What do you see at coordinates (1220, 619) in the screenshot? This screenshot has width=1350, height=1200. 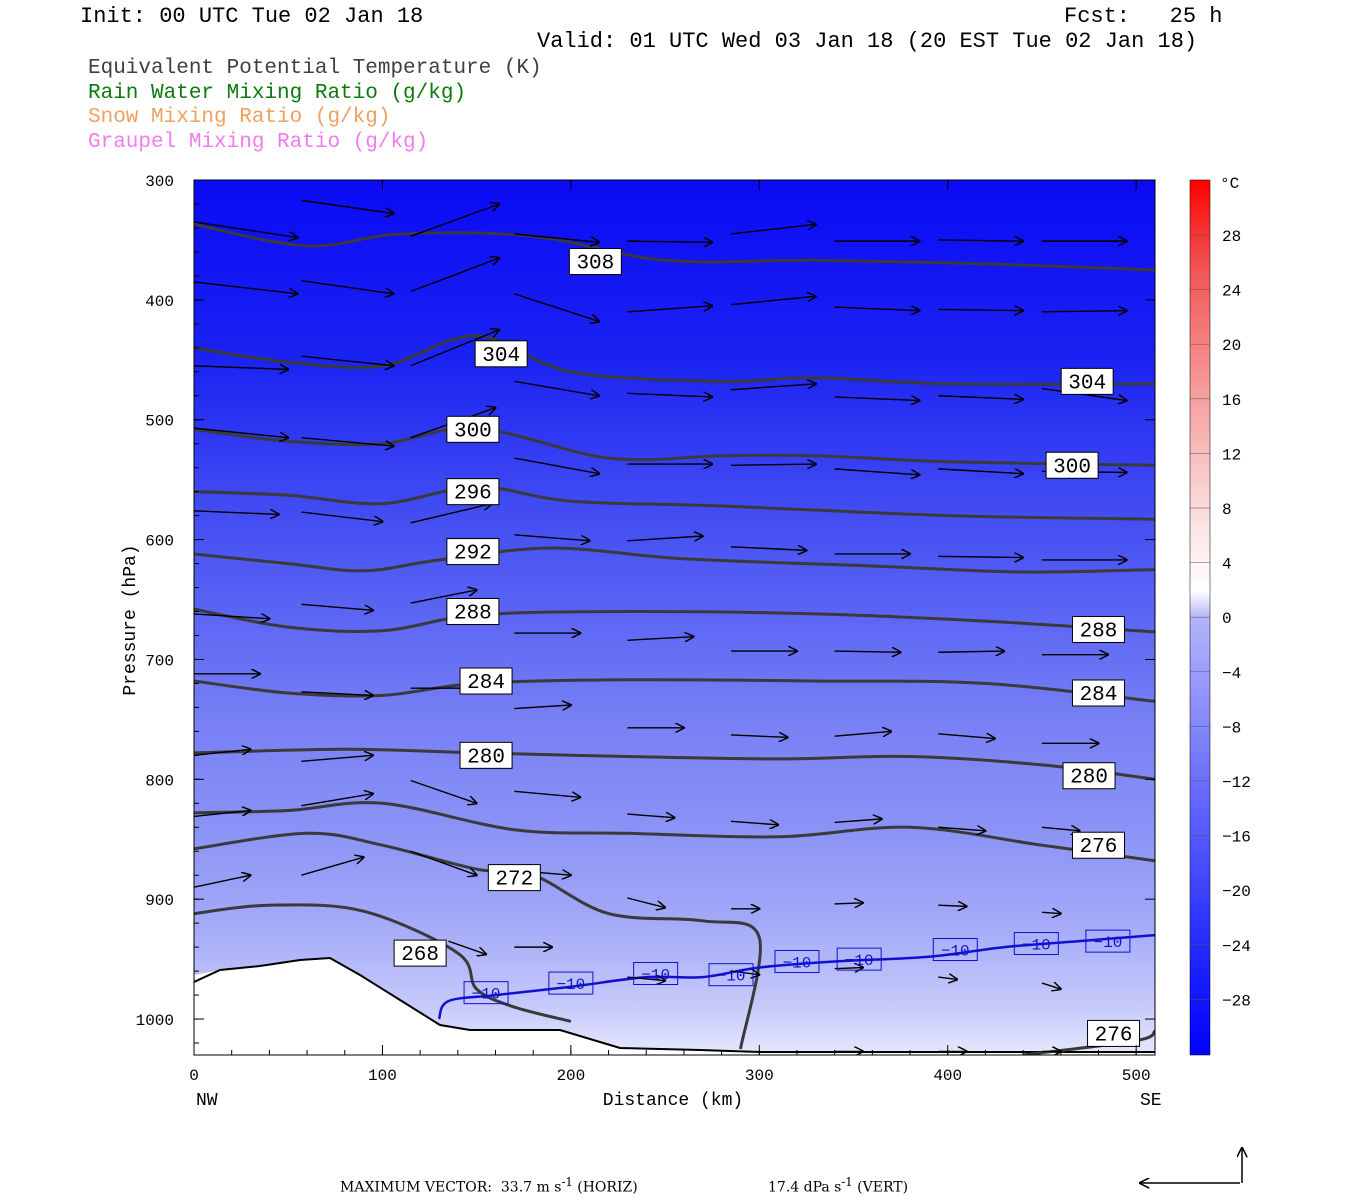 I see `colorbar-ticks: 28 24 20 16 12 8 4 0 −4 −8 −12 −16 −20 −24 −28` at bounding box center [1220, 619].